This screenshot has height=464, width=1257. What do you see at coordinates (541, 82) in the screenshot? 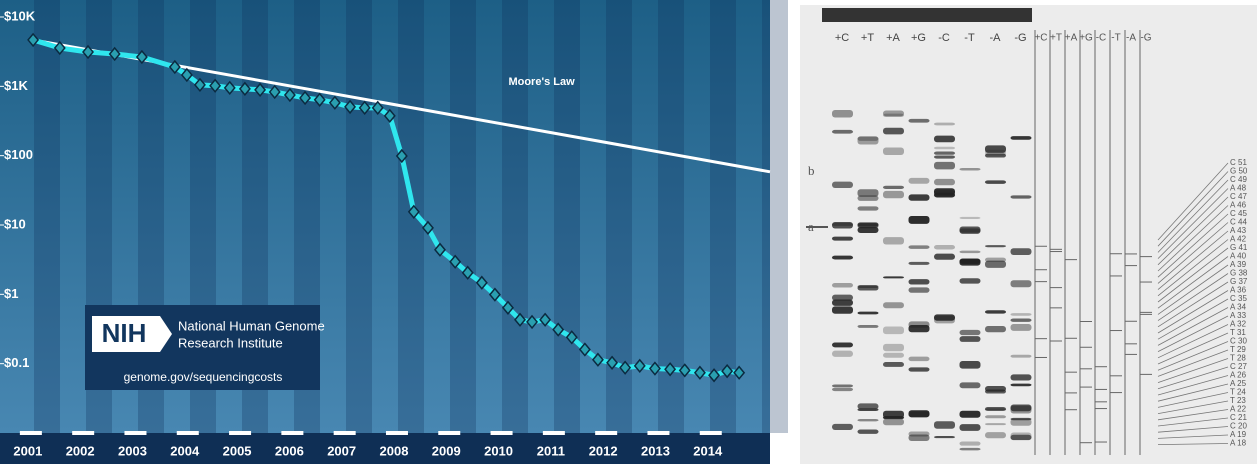
I see `series-label: Moore's Law` at bounding box center [541, 82].